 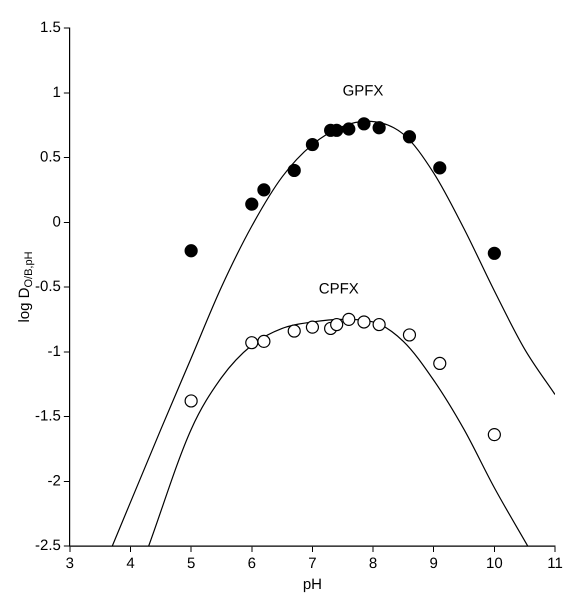 I want to click on y-tick-label: 1.5, so click(x=50, y=27).